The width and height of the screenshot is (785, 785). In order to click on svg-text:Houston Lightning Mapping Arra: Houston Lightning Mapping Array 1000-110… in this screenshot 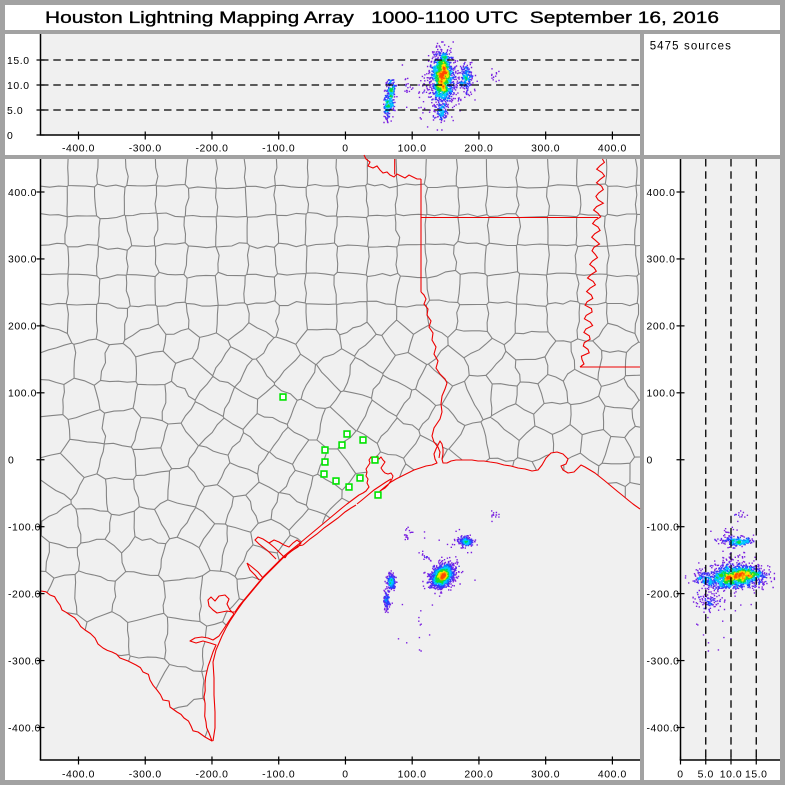, I will do `click(382, 17)`.